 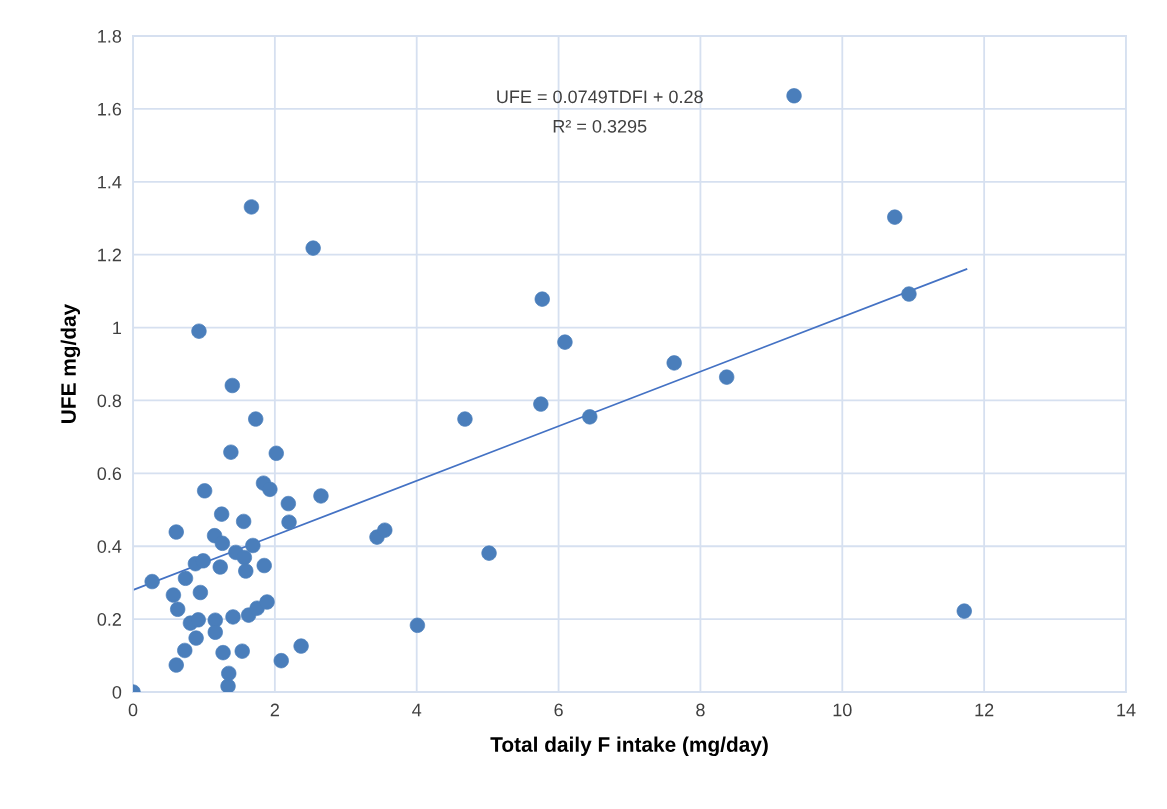 I want to click on x-tick-label: 6, so click(x=558, y=710).